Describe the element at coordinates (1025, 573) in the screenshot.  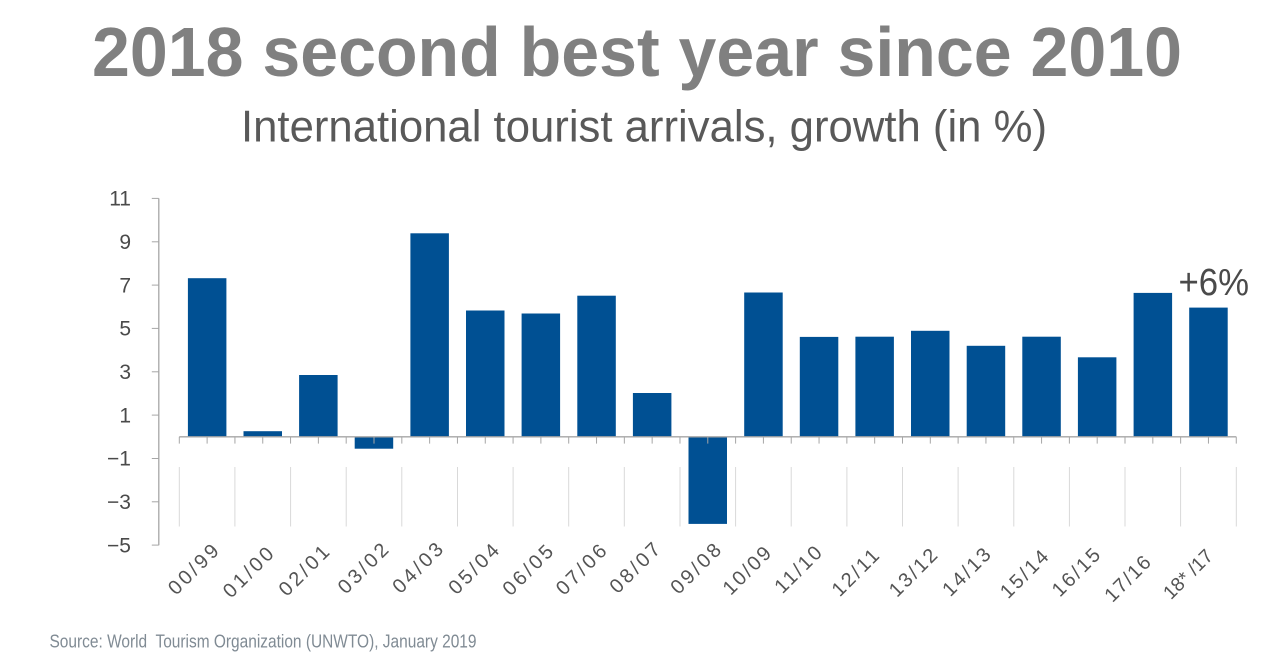
I see `svg-text: 15/14` at that location.